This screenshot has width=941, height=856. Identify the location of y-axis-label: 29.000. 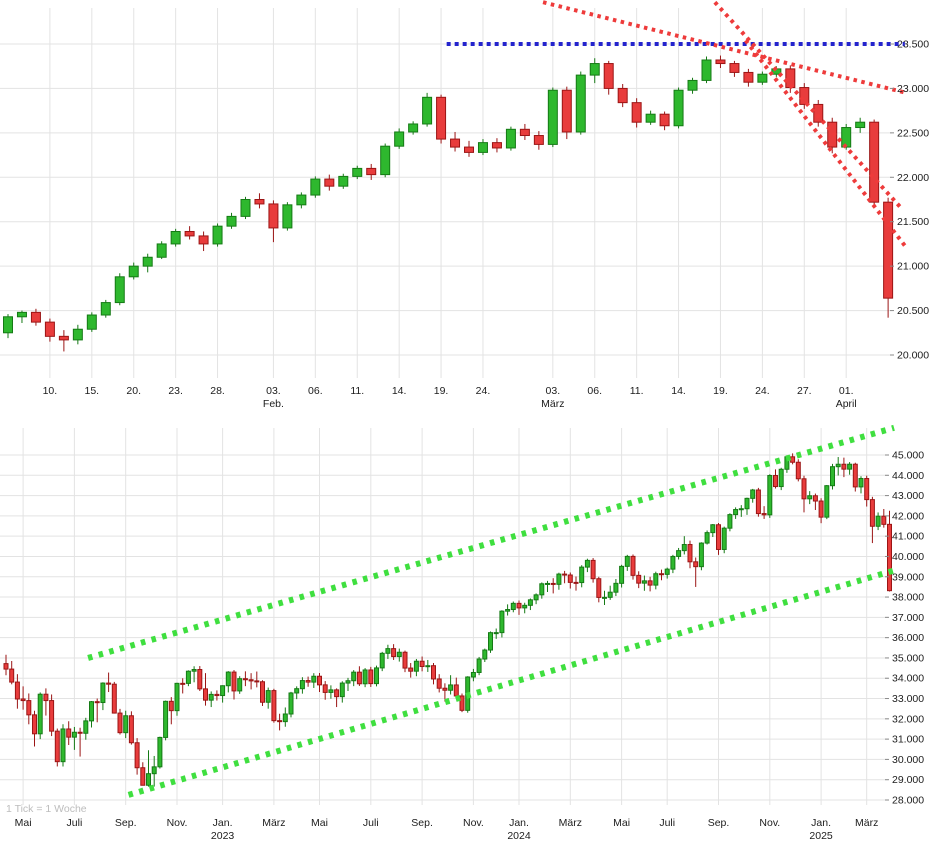
(908, 780).